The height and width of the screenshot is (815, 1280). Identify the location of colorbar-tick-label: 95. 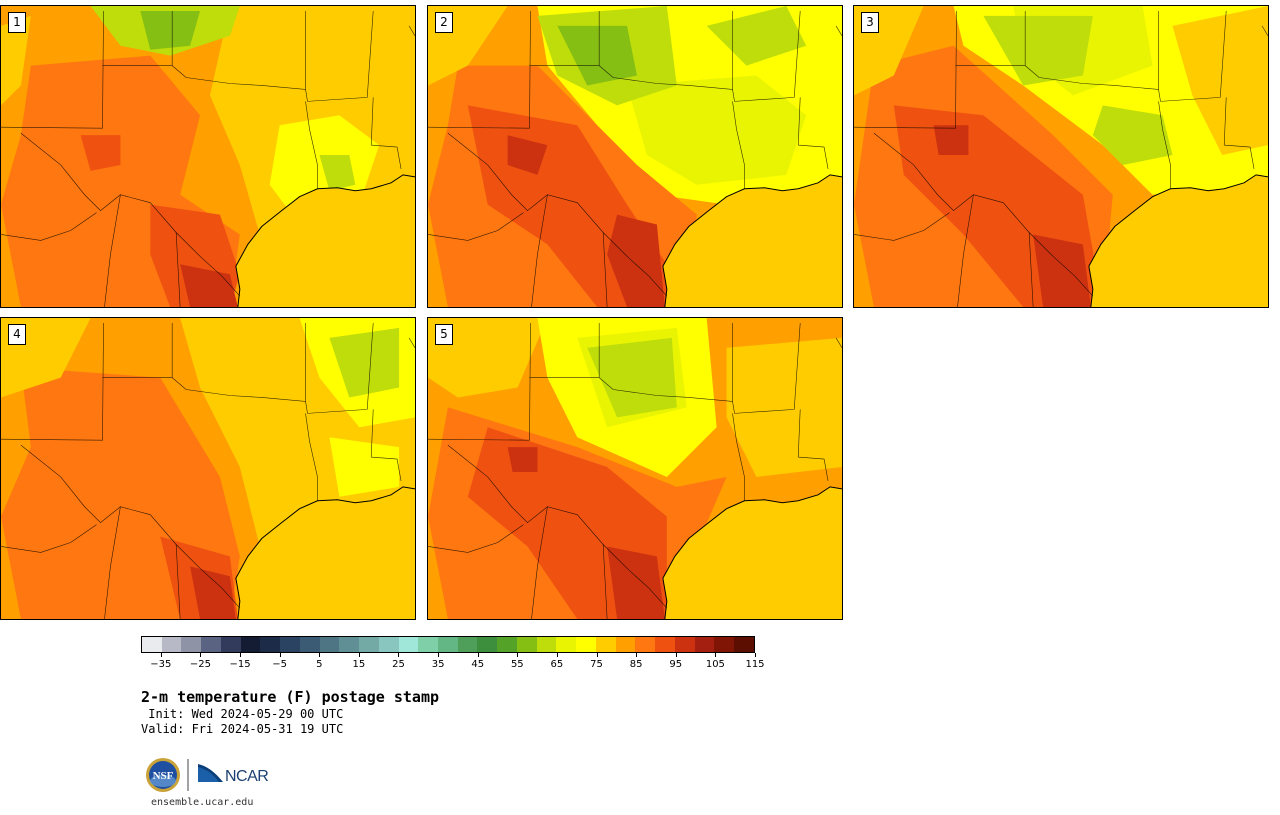
(676, 664).